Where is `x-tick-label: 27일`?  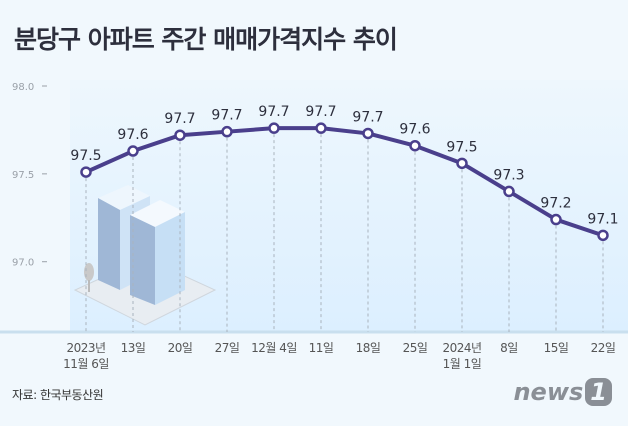
x-tick-label: 27일 is located at coordinates (227, 348).